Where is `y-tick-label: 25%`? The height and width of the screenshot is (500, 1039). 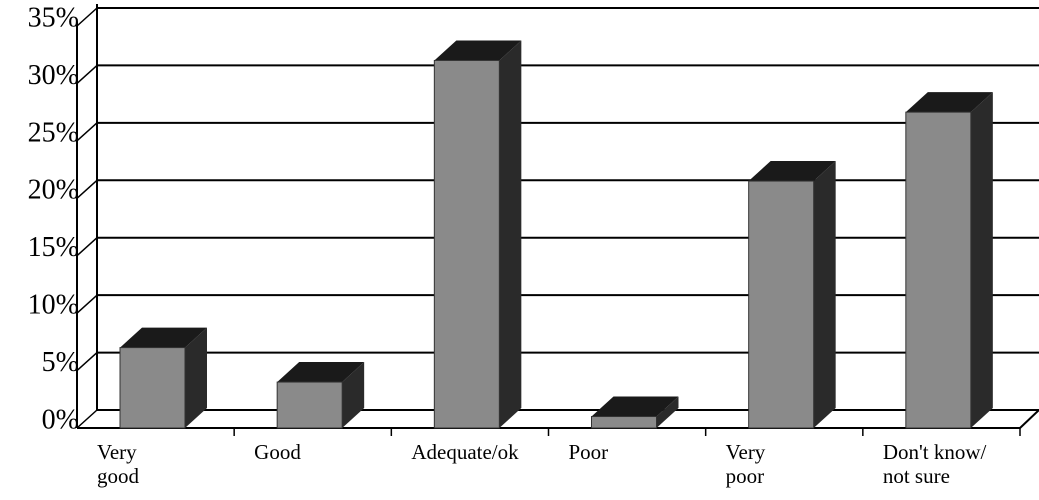
y-tick-label: 25% is located at coordinates (53, 132).